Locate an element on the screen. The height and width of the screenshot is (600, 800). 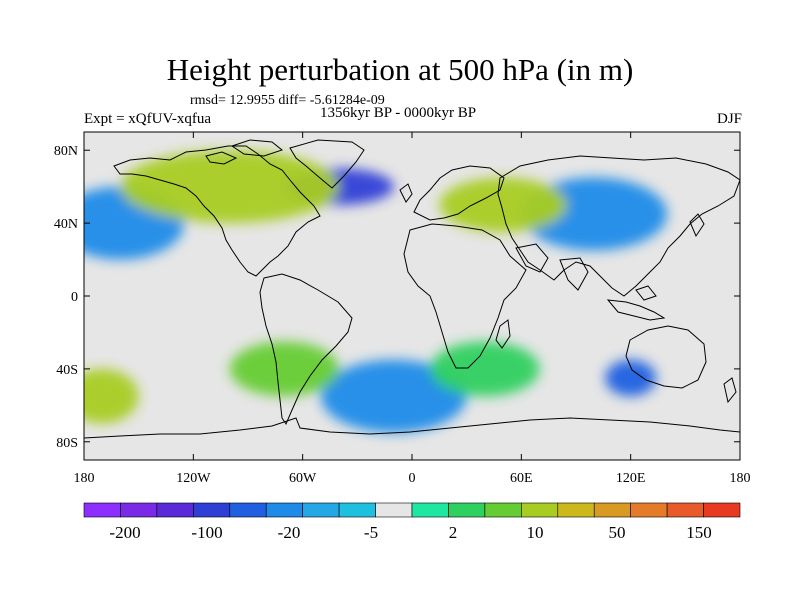
colorbar: -200 -100 -20 -5 2 10 50 150 is located at coordinates (412, 522).